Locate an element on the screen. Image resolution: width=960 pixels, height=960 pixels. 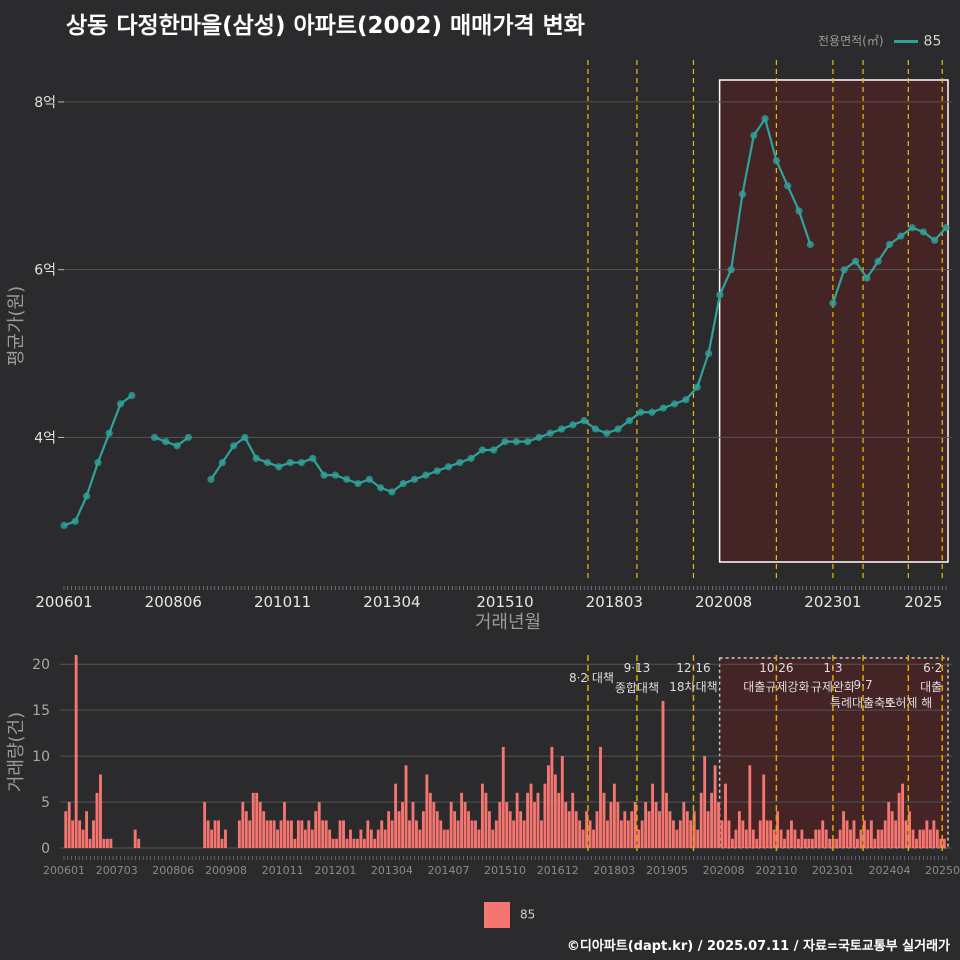
price-legend: 전용면적(㎡) 85 is located at coordinates (879, 41).